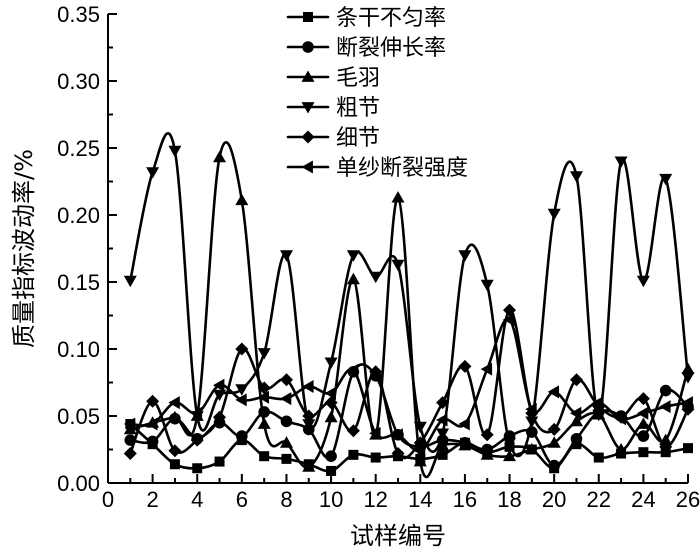 Image resolution: width=700 pixels, height=554 pixels. What do you see at coordinates (599, 499) in the screenshot?
I see `x-tick-label: 22` at bounding box center [599, 499].